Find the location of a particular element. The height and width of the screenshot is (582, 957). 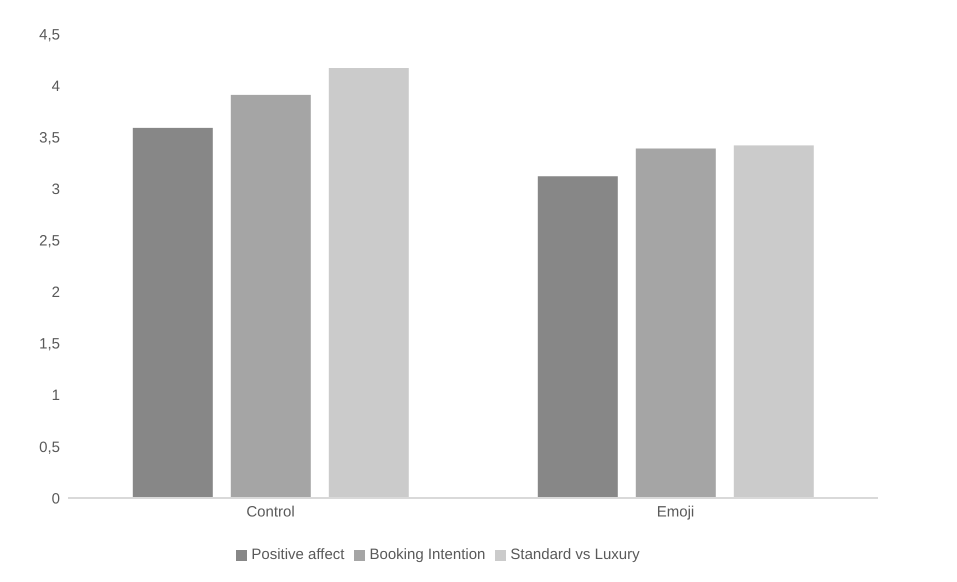

y-tick-label: 0,5 is located at coordinates (49, 447).